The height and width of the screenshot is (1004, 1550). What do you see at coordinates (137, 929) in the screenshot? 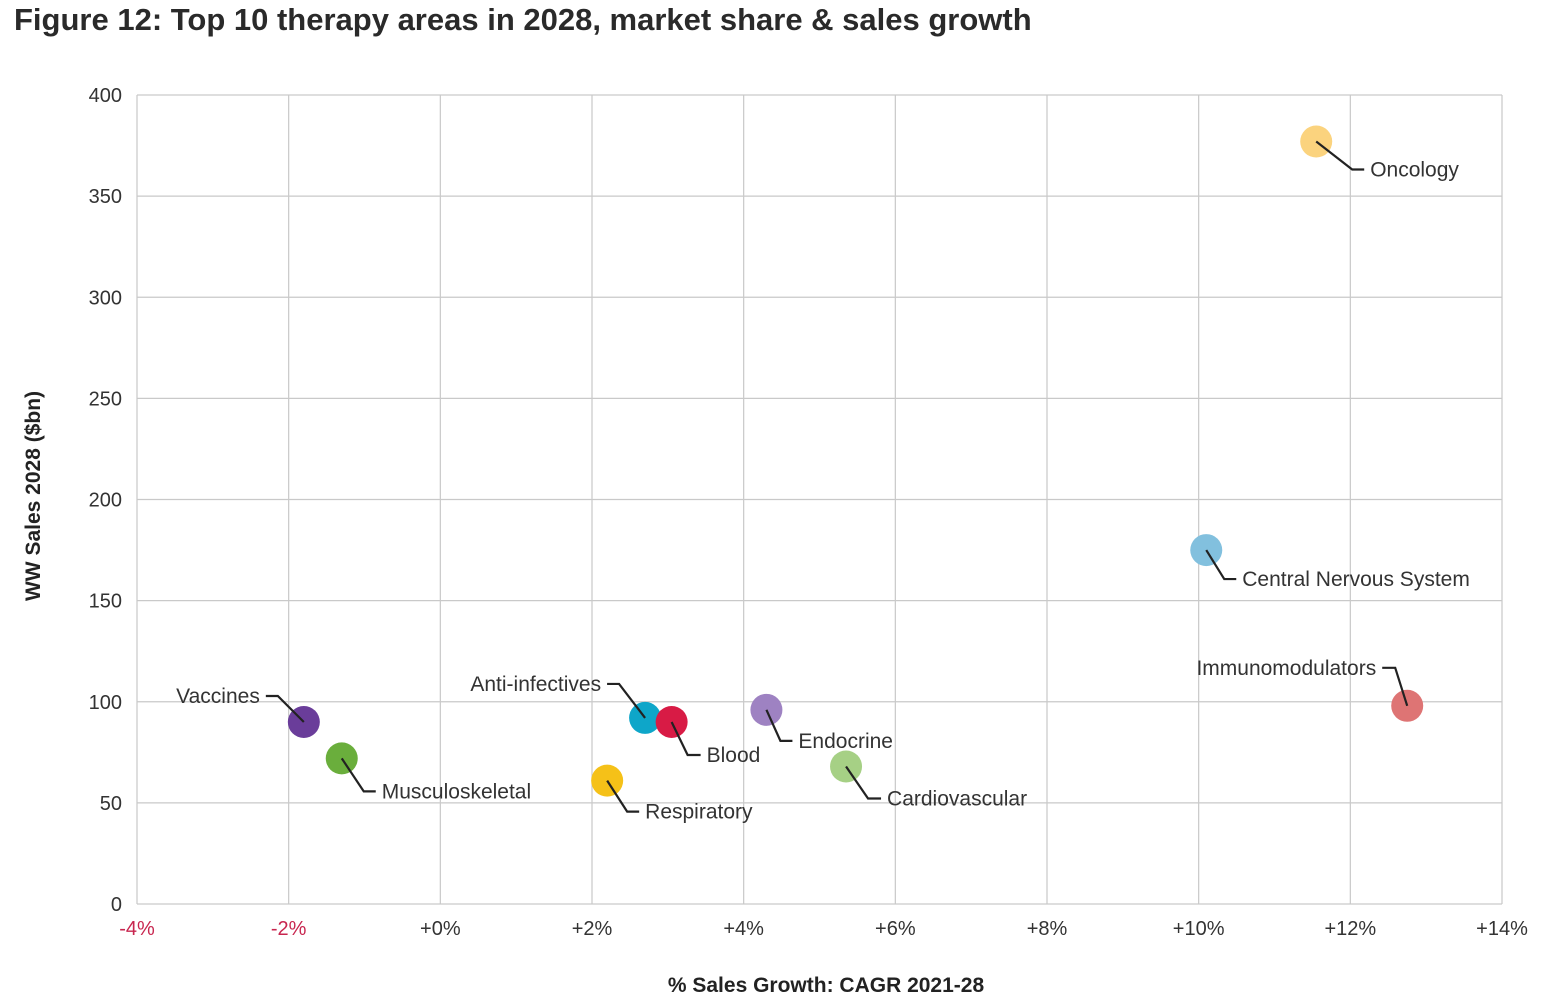
I see `x-tick-label: -4%` at bounding box center [137, 929].